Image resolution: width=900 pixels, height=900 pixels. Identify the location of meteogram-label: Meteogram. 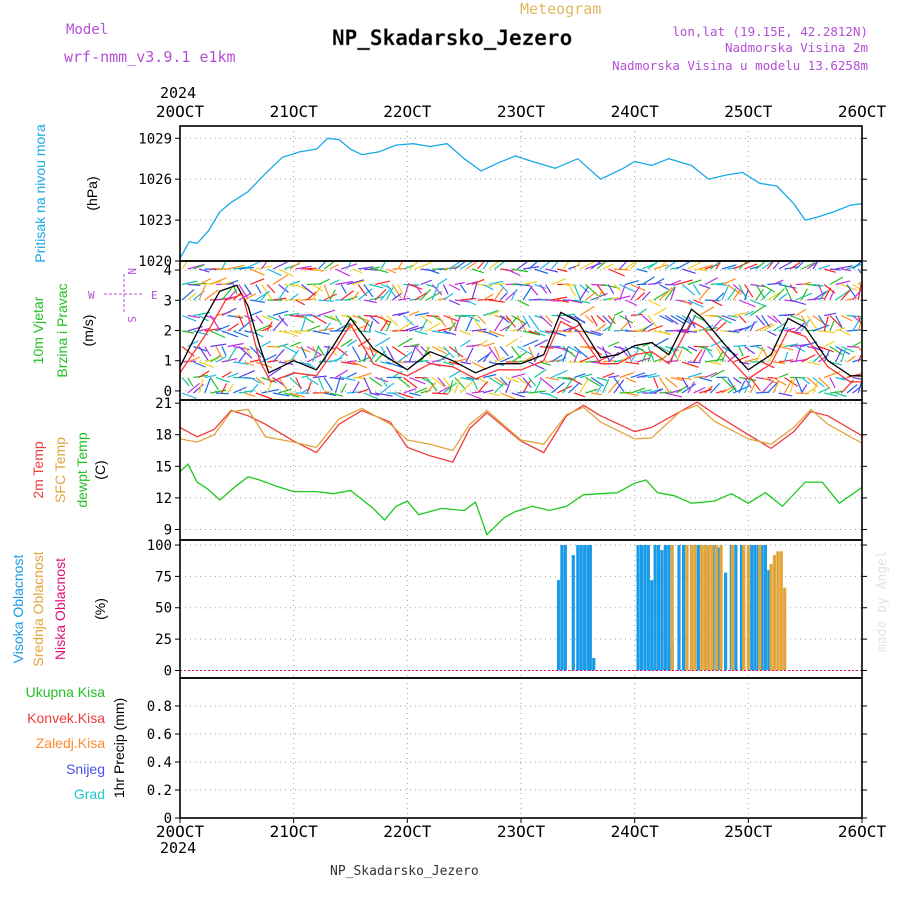
(560, 9).